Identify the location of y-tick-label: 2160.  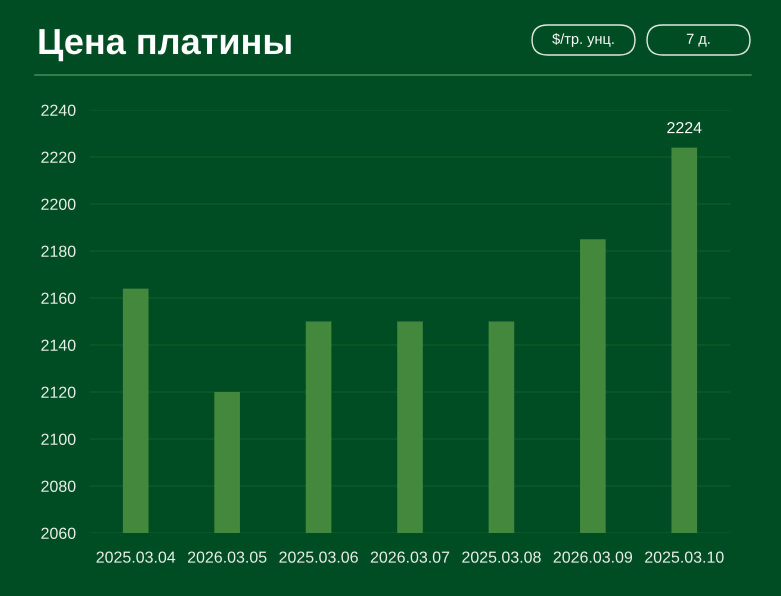
(58, 298).